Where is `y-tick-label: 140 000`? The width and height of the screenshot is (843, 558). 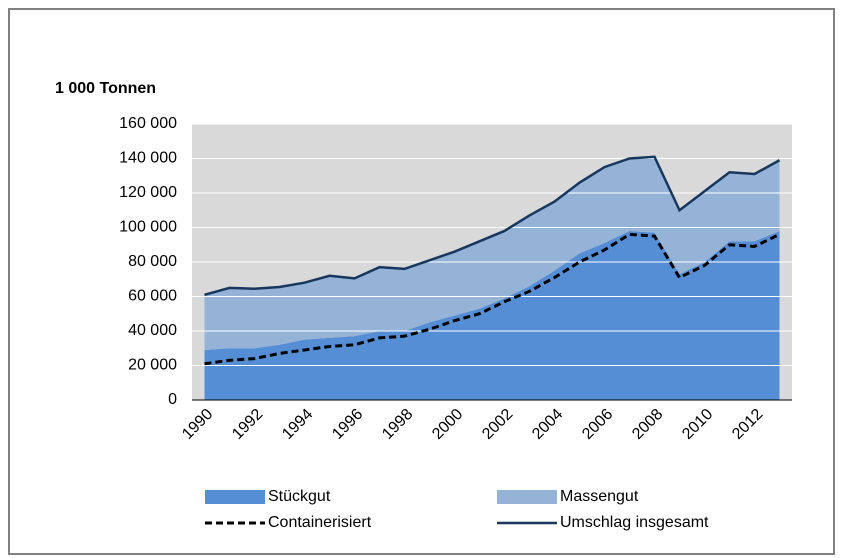 y-tick-label: 140 000 is located at coordinates (148, 158).